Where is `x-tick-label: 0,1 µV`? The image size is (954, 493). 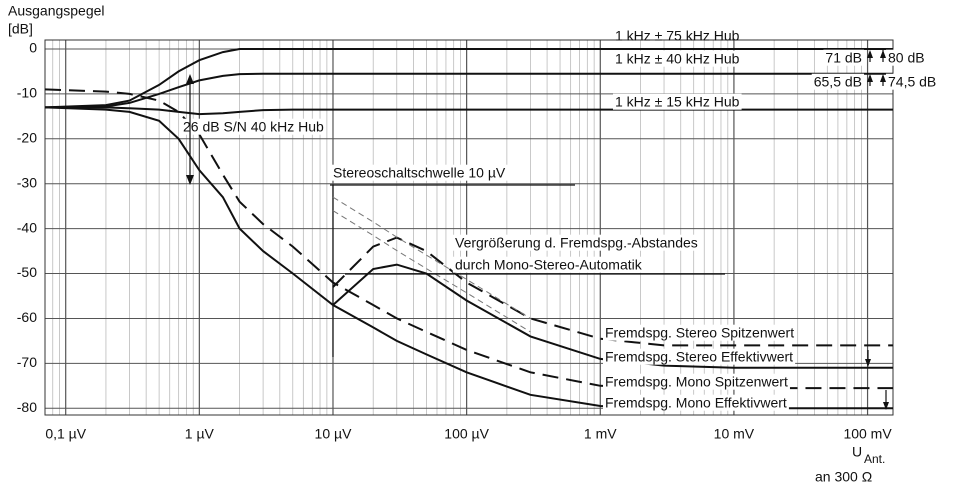
x-tick-label: 0,1 µV is located at coordinates (65, 434).